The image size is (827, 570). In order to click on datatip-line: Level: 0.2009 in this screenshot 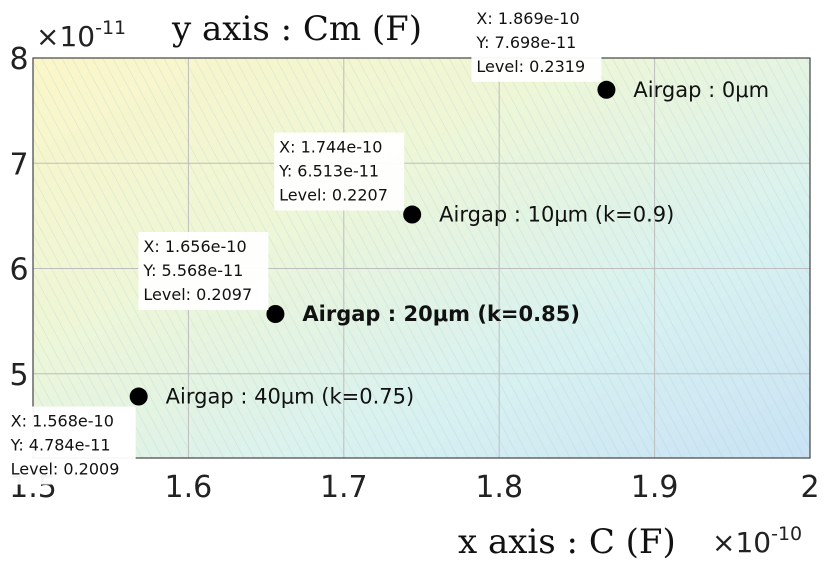, I will do `click(65, 469)`.